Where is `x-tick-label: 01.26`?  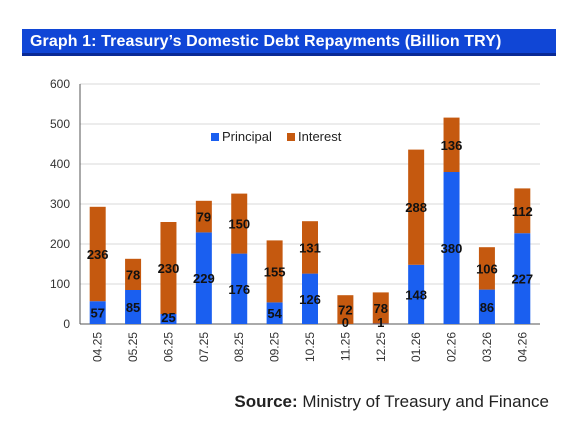
x-tick-label: 01.26 is located at coordinates (416, 347).